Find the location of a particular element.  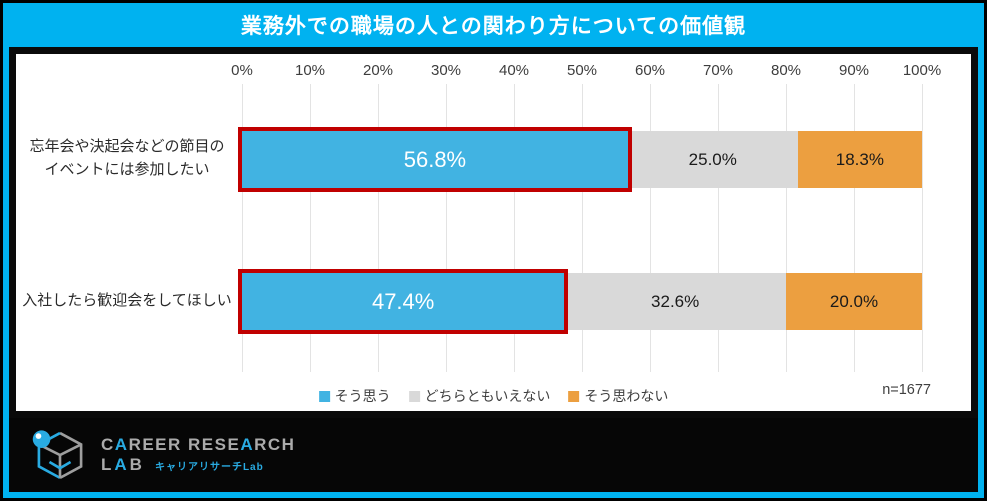

bar-segment-agree: 47.4% is located at coordinates (403, 301).